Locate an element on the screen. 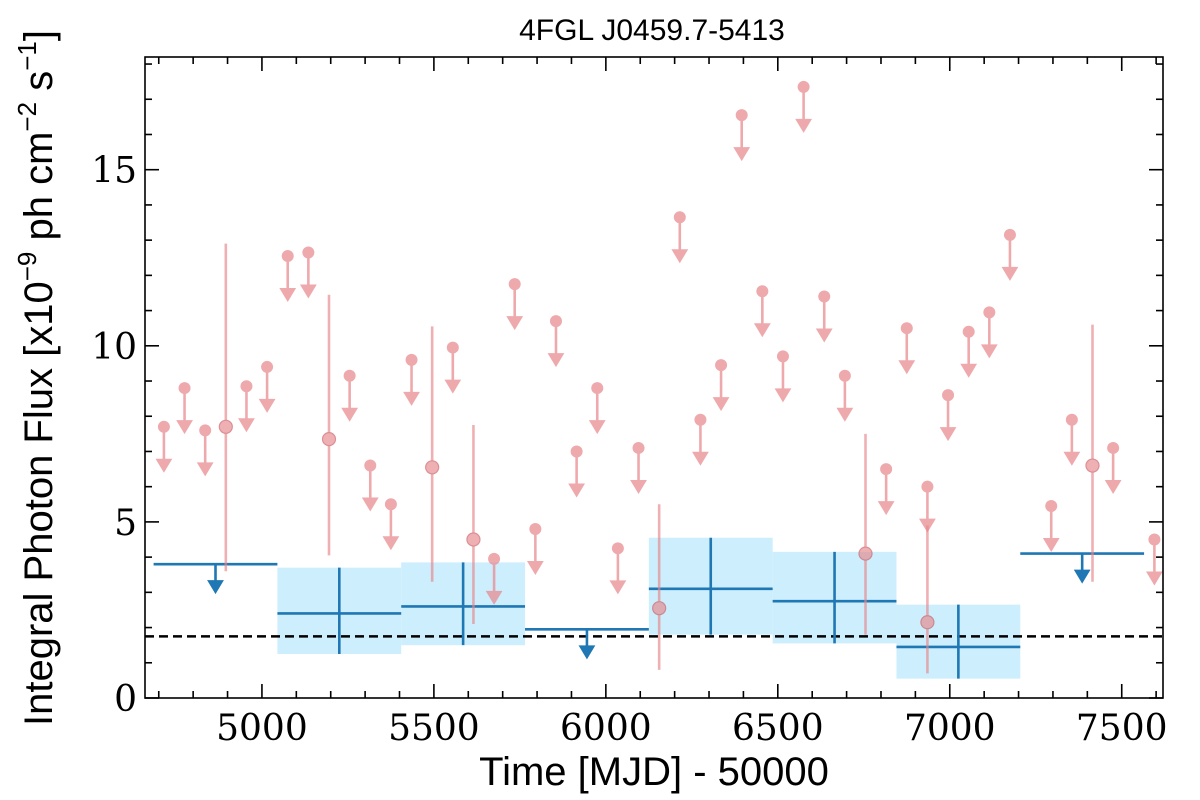 The image size is (1200, 800). short-bin-ul-10-head is located at coordinates (411, 398).